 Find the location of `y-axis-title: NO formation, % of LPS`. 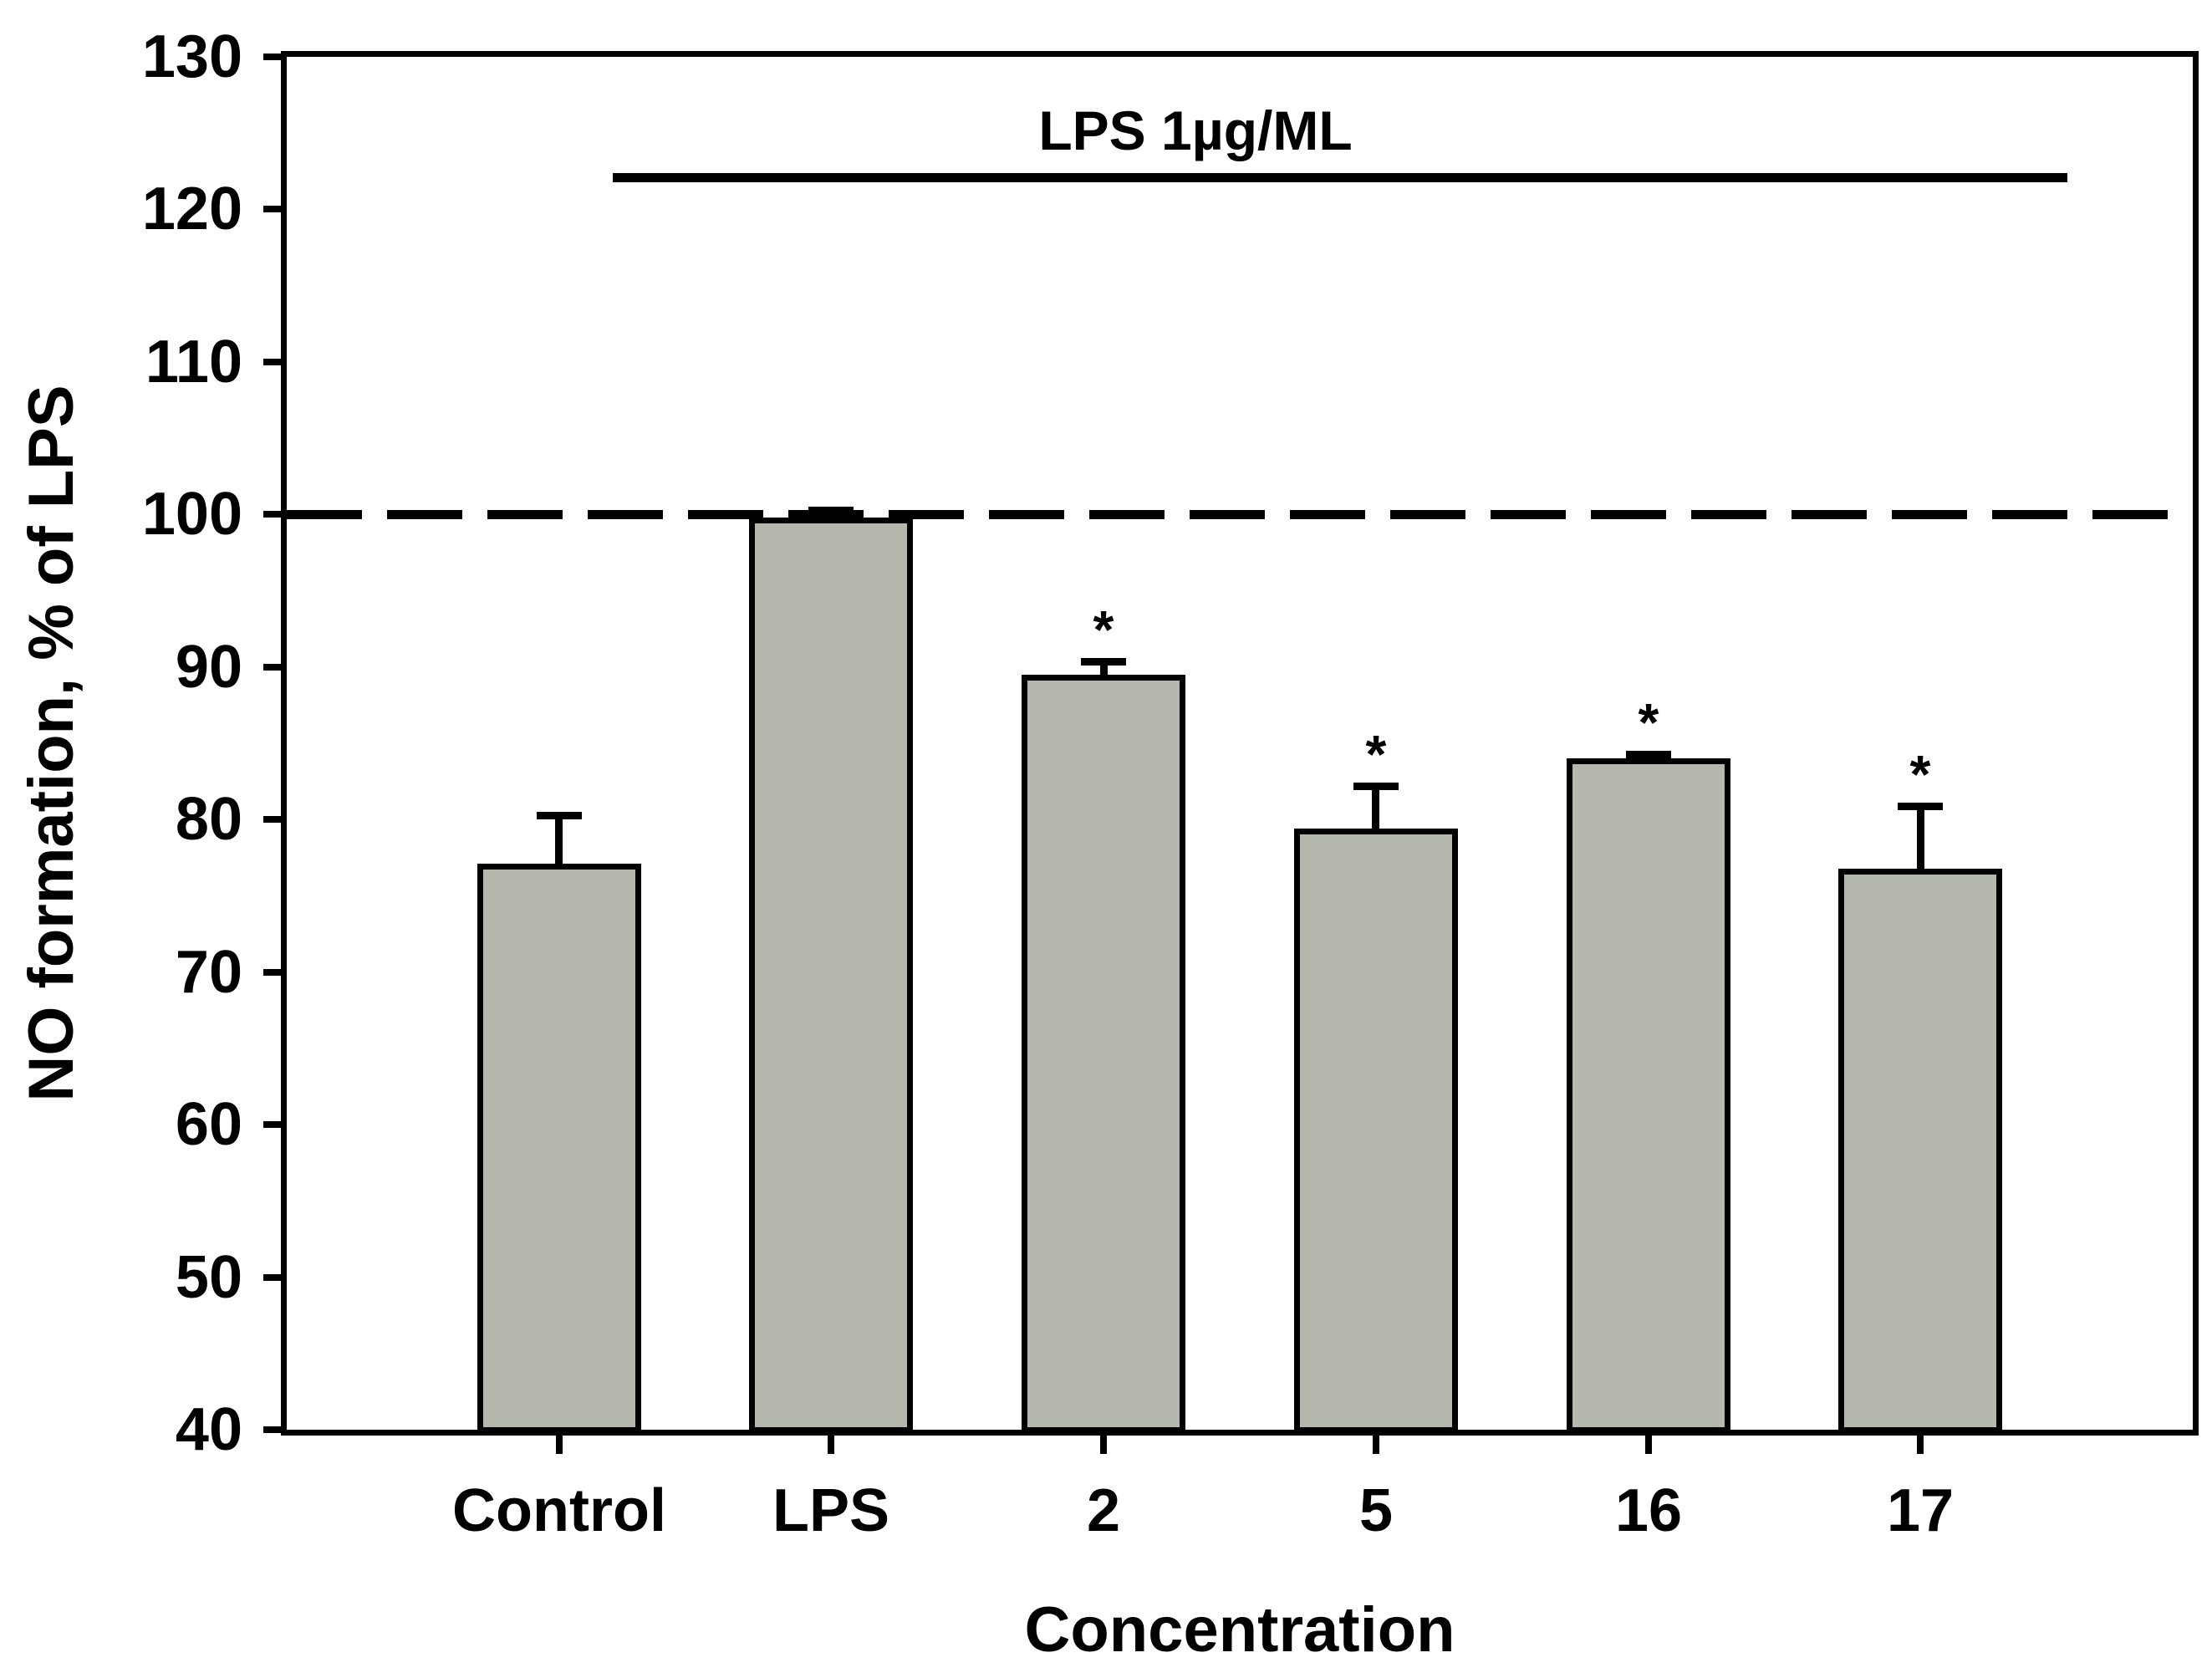

y-axis-title: NO formation, % of LPS is located at coordinates (51, 743).